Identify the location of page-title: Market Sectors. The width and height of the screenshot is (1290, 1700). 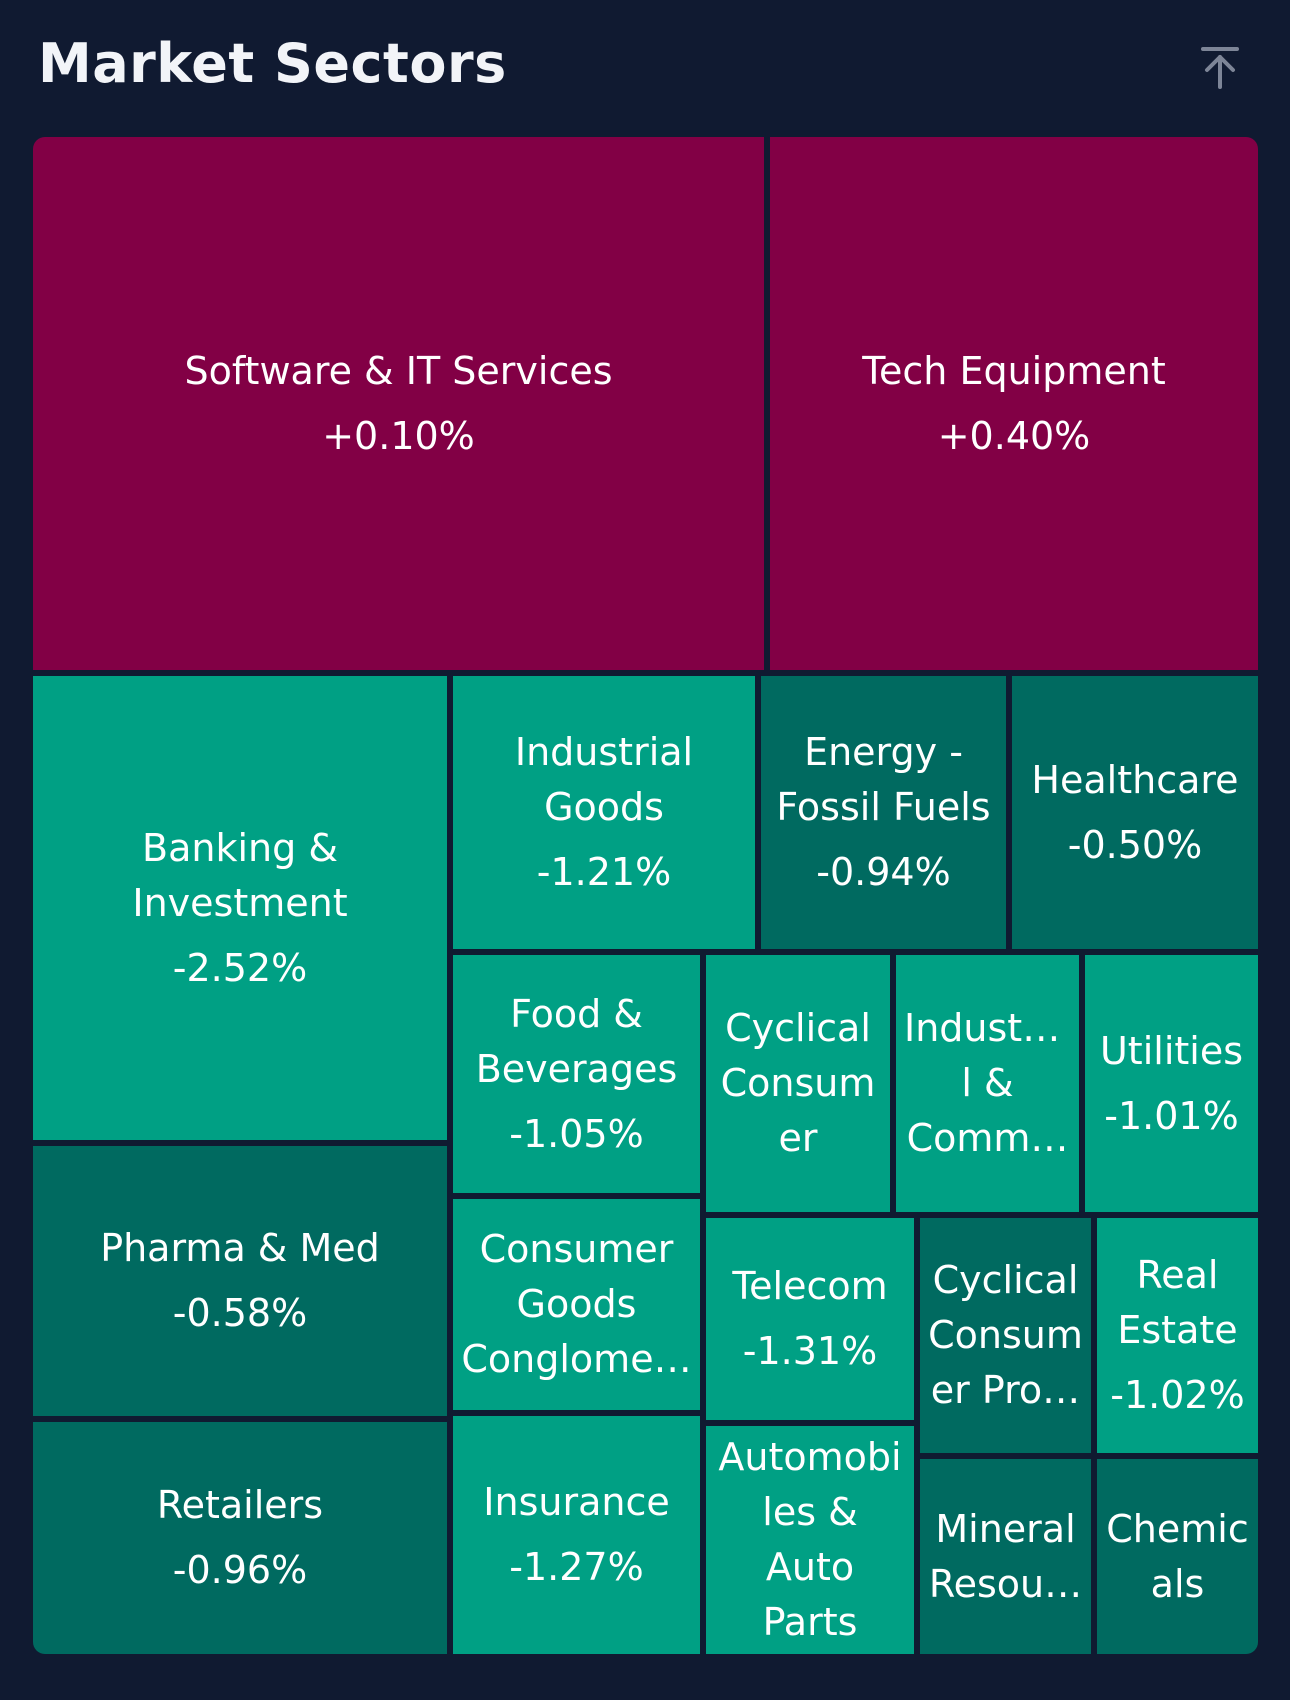
(272, 63).